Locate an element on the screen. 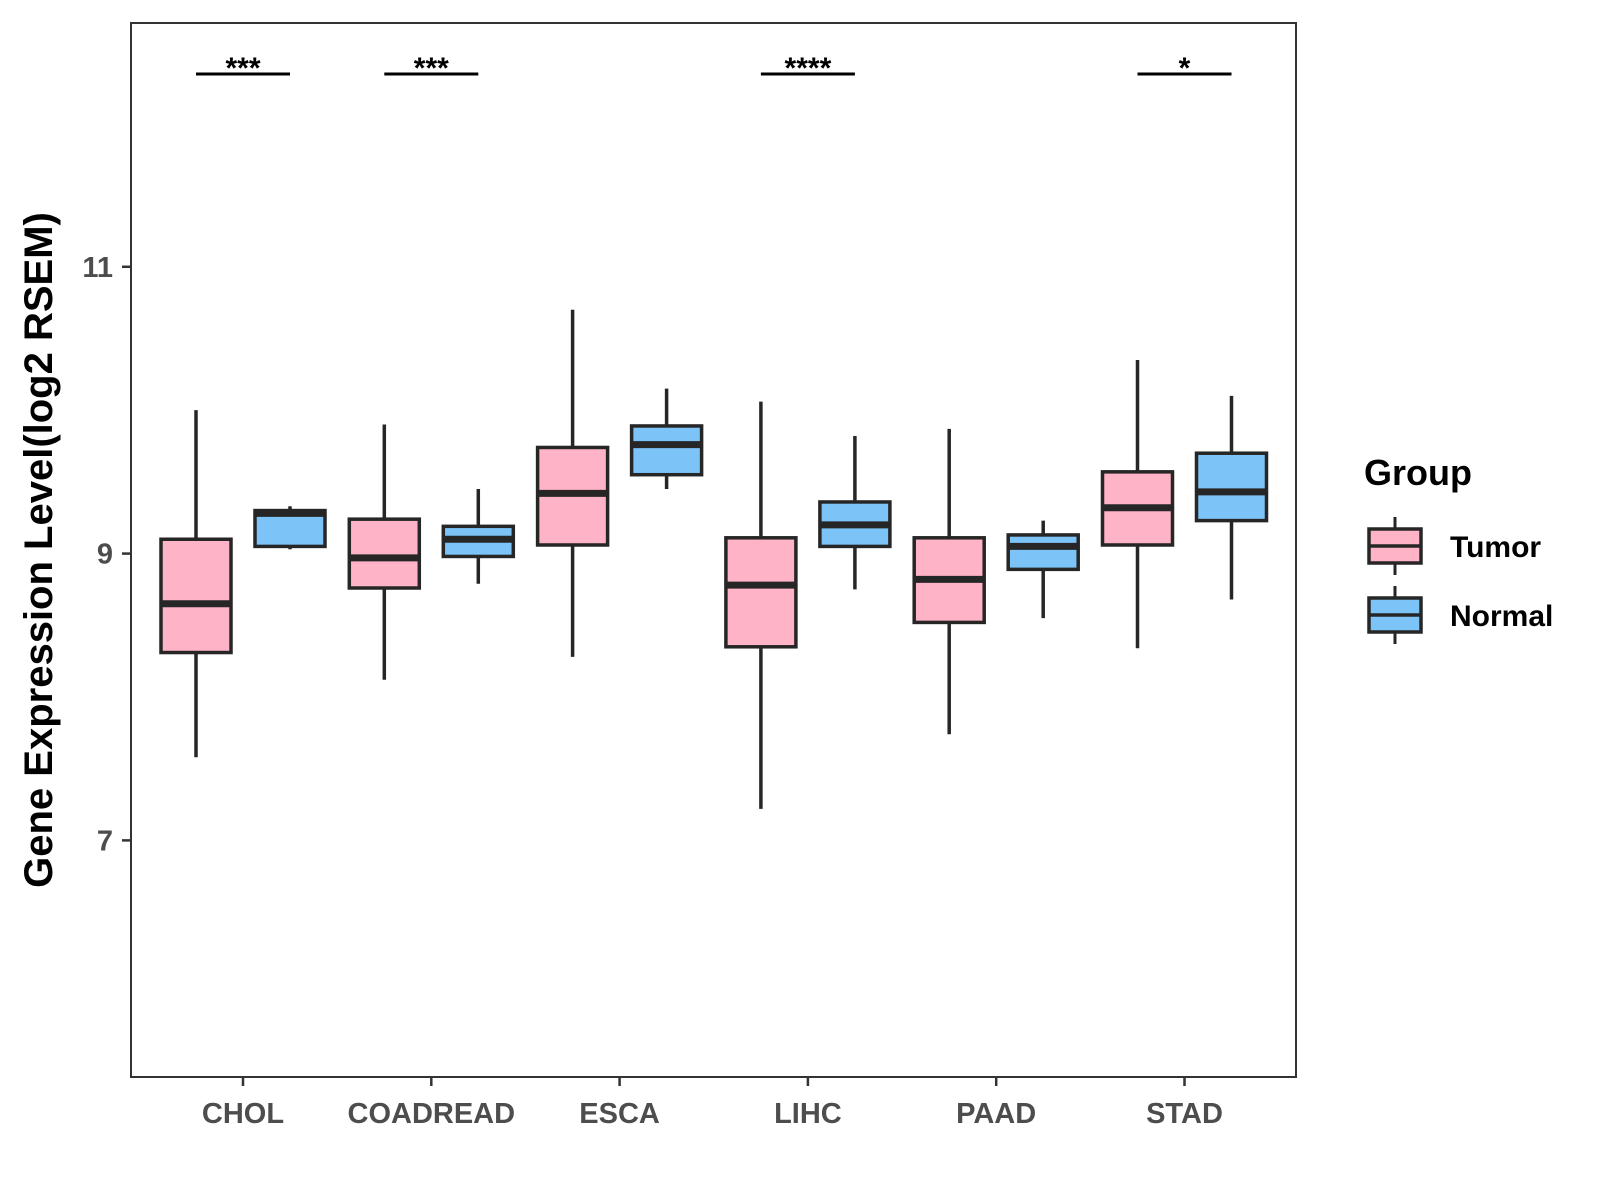  significance-stad: * is located at coordinates (1184, 68).